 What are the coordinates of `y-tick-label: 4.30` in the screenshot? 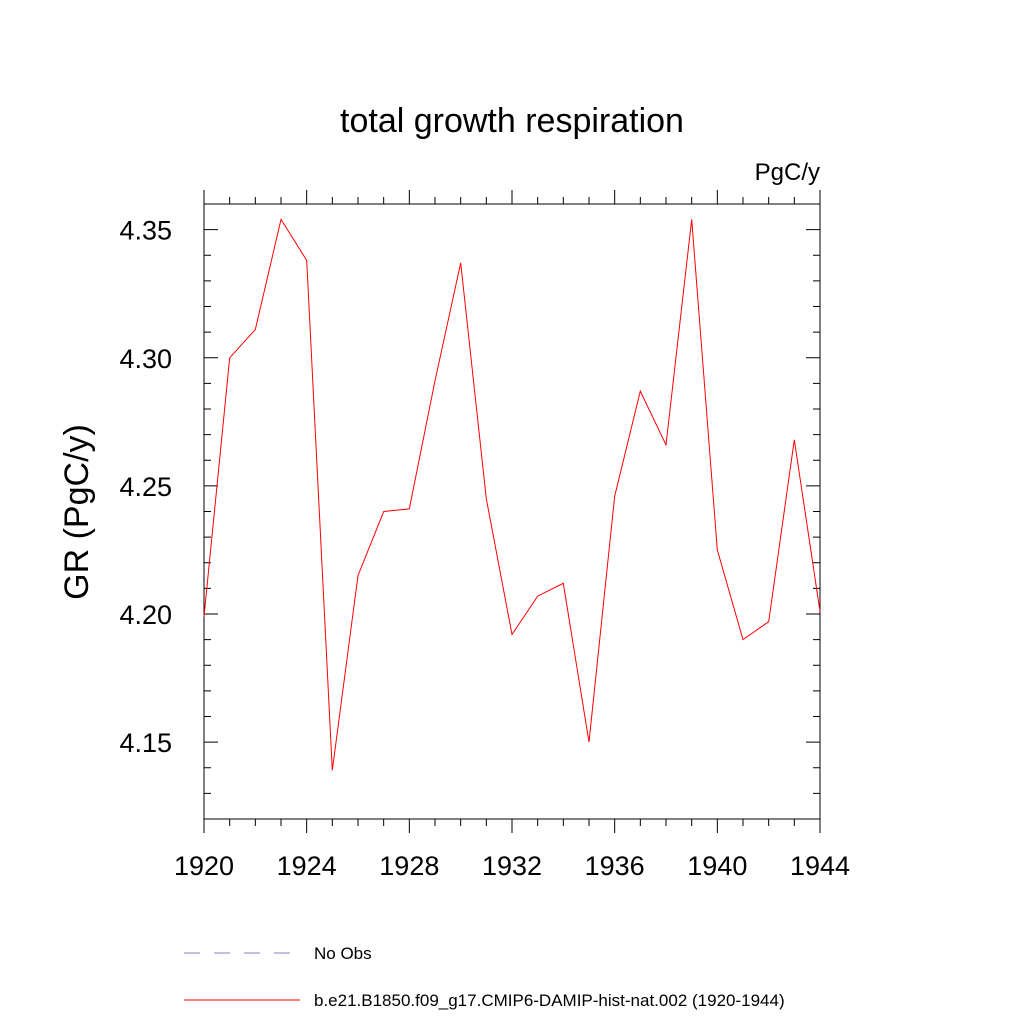 It's located at (145, 359).